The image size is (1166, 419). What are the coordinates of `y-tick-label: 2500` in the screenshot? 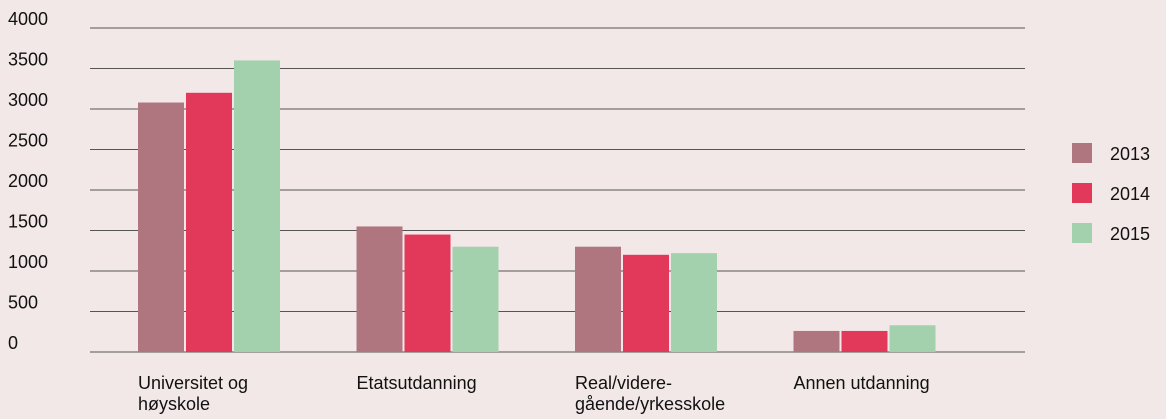 It's located at (28, 140).